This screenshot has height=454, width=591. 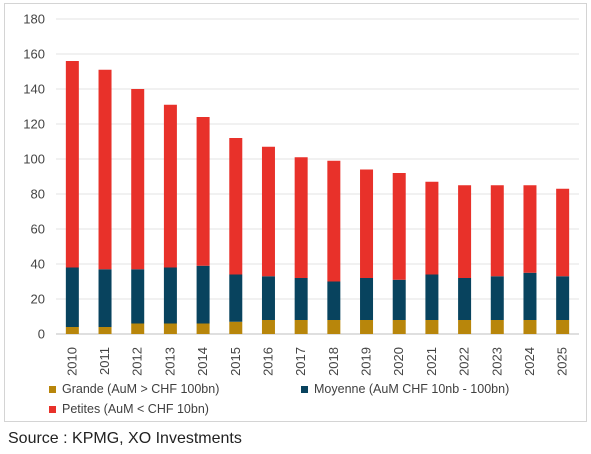 I want to click on x-tick-label: 2013, so click(x=169, y=361).